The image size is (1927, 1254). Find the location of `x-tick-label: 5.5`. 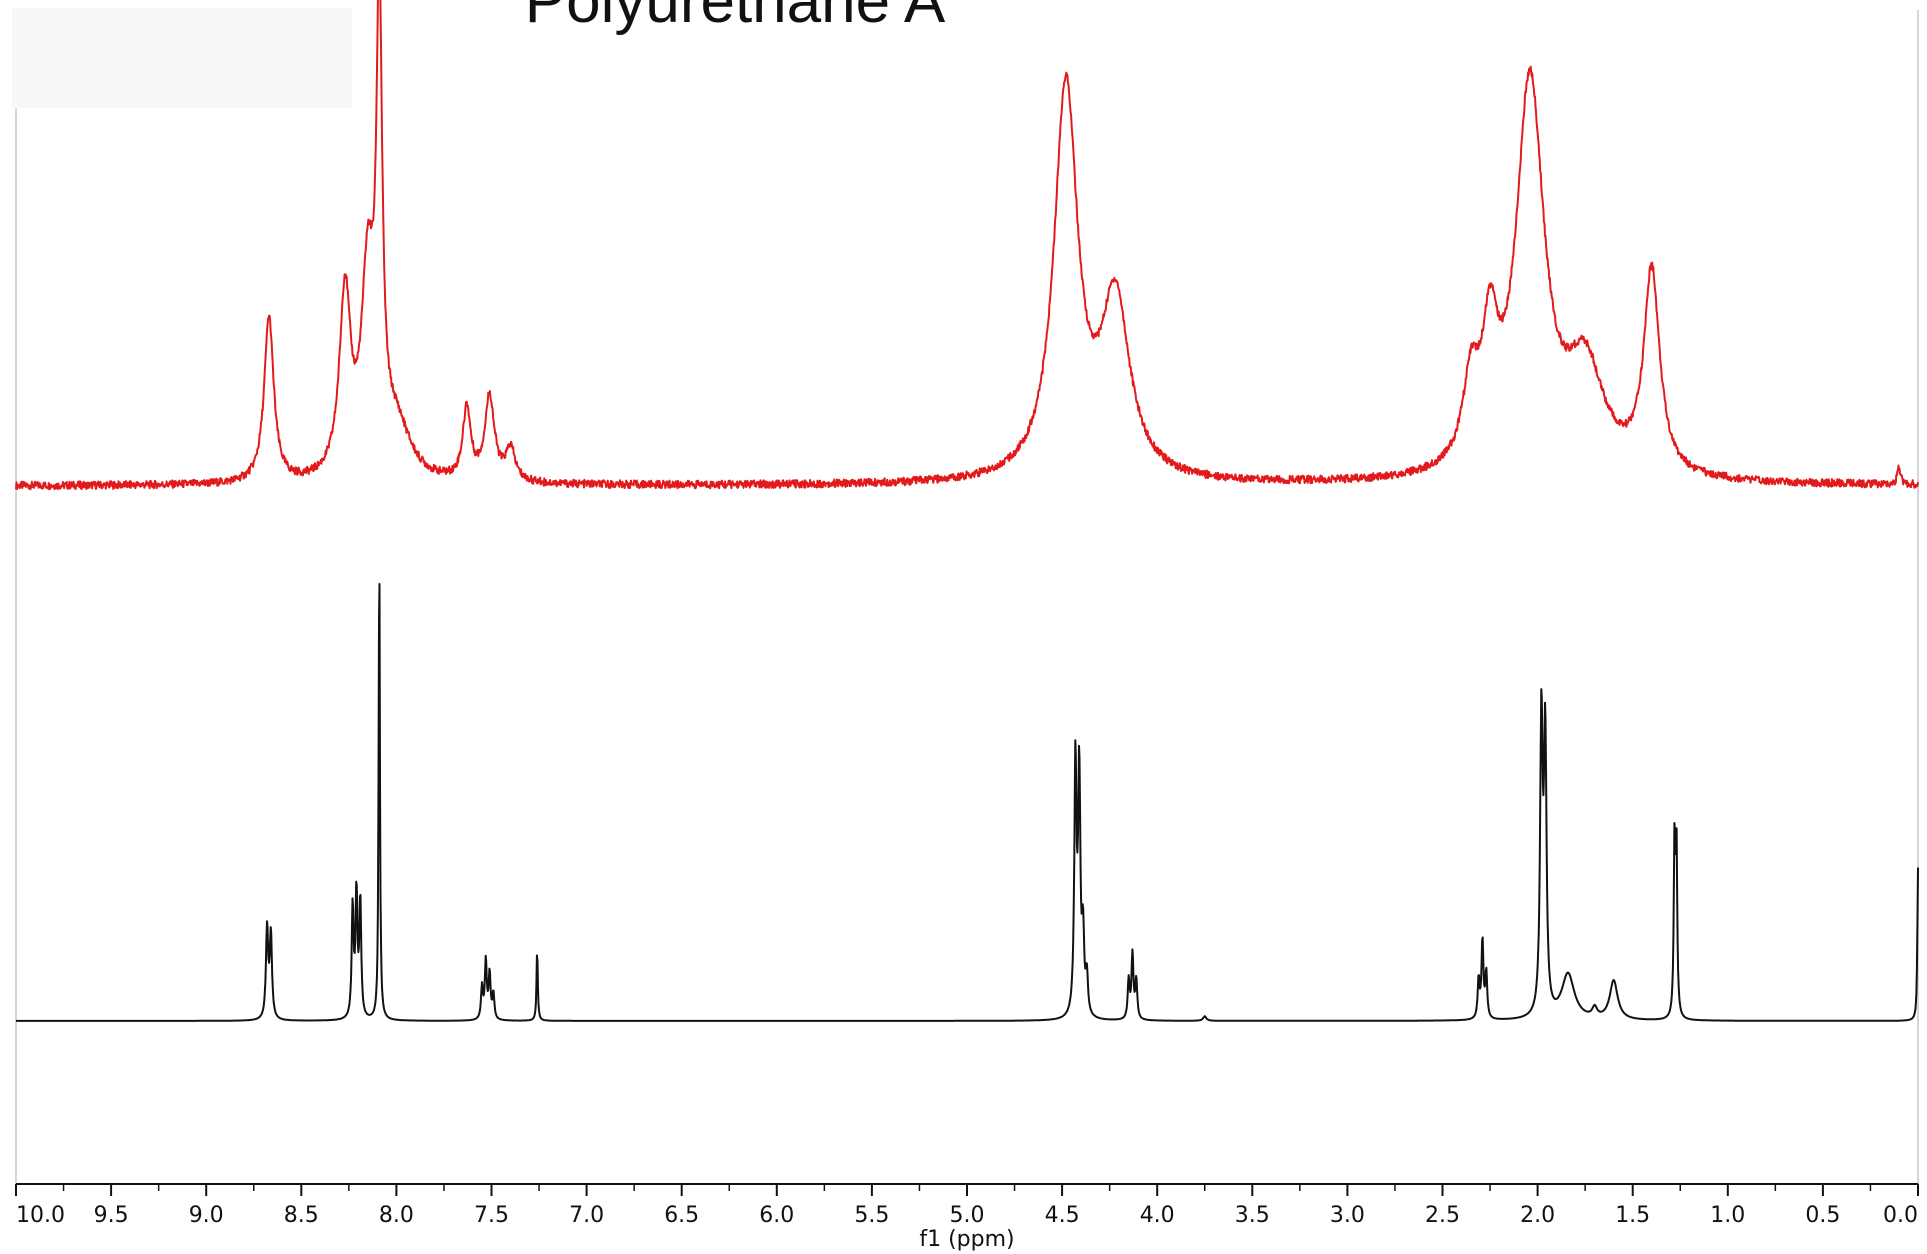

x-tick-label: 5.5 is located at coordinates (871, 1215).